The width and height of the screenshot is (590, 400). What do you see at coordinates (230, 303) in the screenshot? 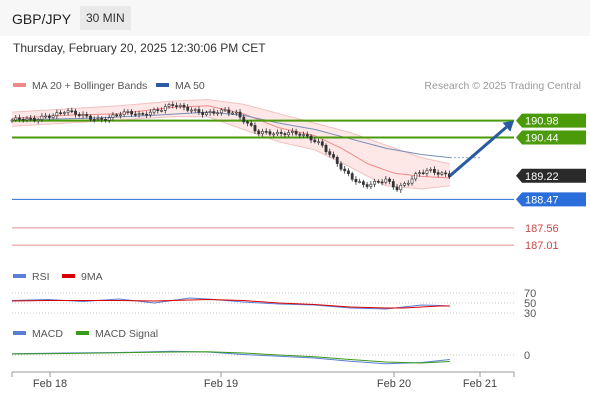
I see `rsi-series-rsi` at bounding box center [230, 303].